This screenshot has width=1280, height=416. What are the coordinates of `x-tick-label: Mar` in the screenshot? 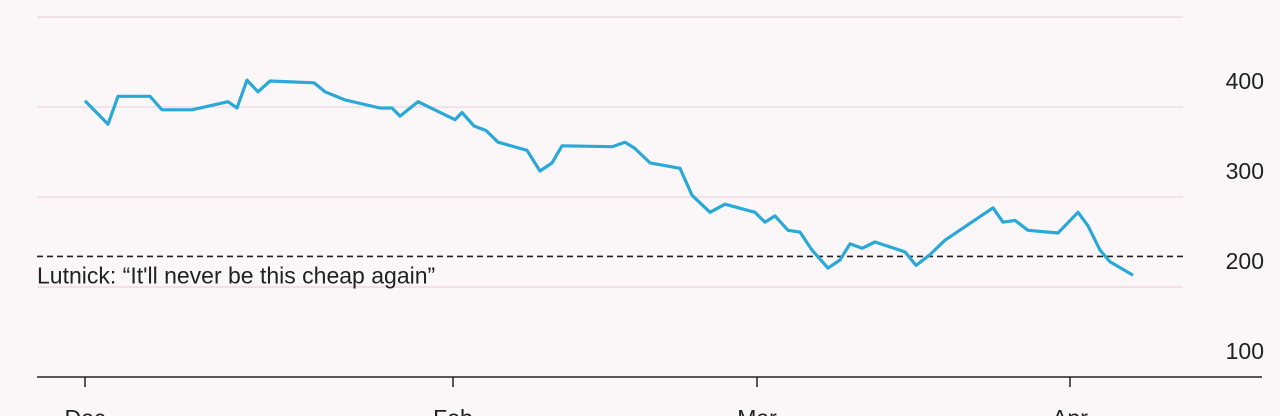 It's located at (757, 410).